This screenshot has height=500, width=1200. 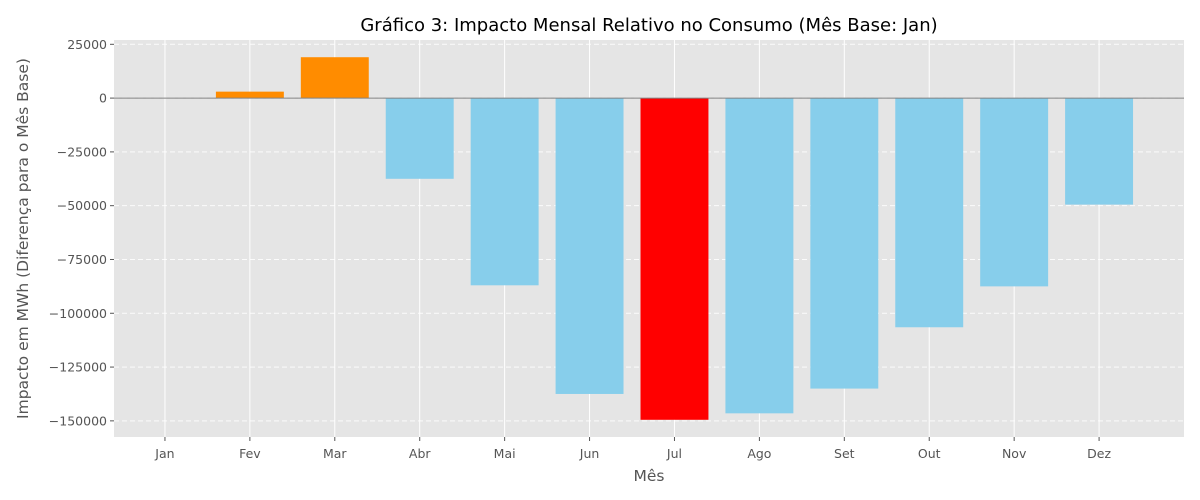 I want to click on y-tick-label: −75000, so click(x=82, y=259).